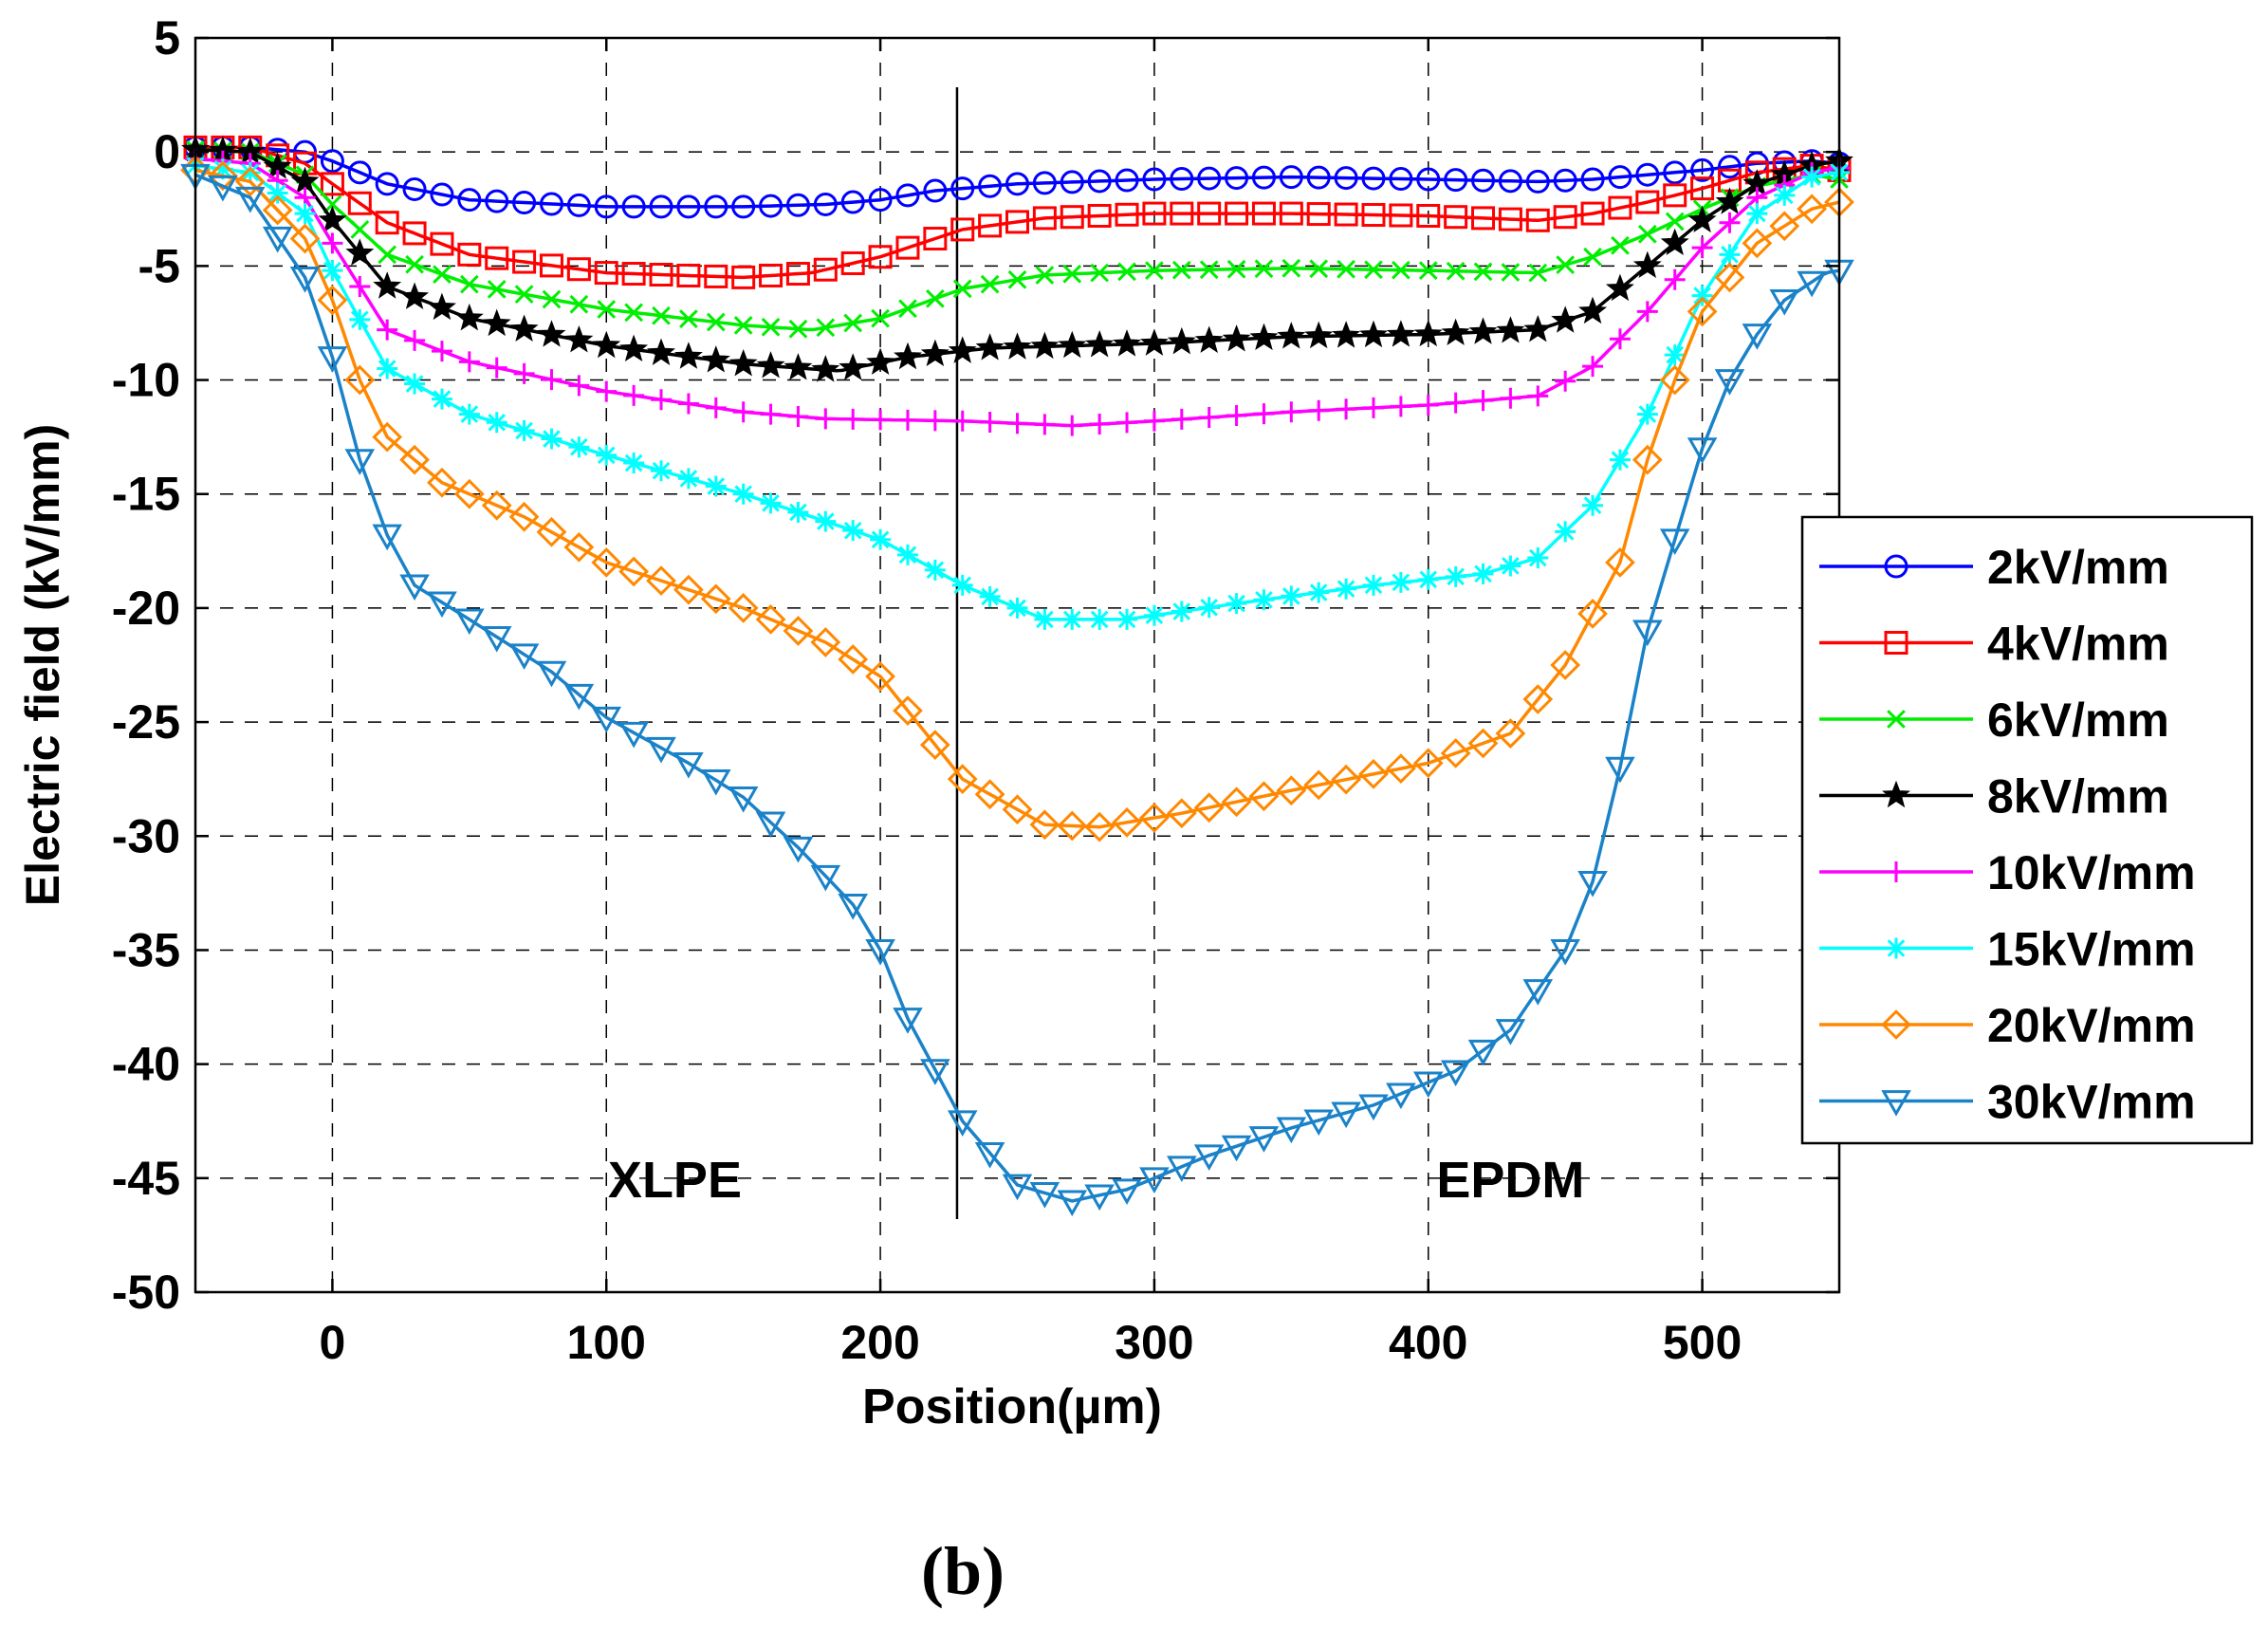 The height and width of the screenshot is (1628, 2268). What do you see at coordinates (2007, 949) in the screenshot?
I see `legend-entry: 15kV/mm` at bounding box center [2007, 949].